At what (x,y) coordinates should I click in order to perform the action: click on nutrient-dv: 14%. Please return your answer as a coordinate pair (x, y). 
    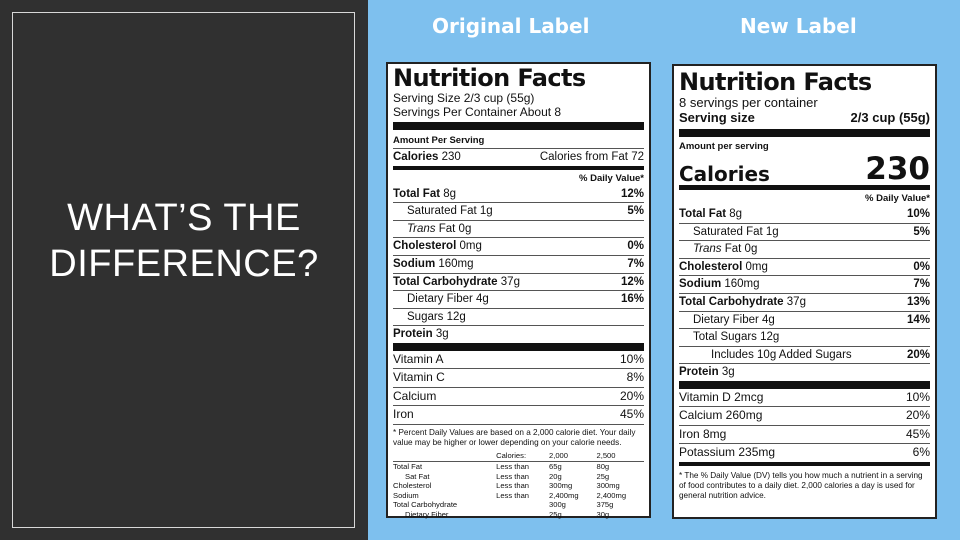
    Looking at the image, I should click on (918, 319).